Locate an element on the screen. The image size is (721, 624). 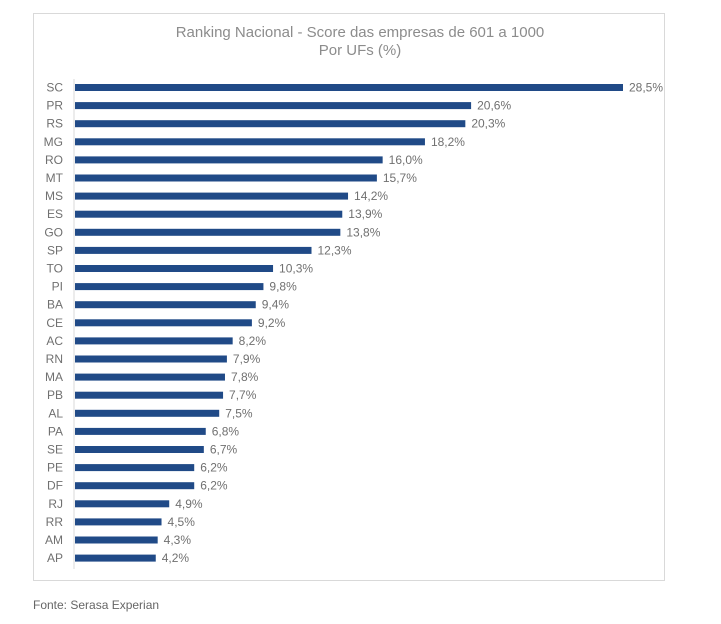
bar-se is located at coordinates (139, 449).